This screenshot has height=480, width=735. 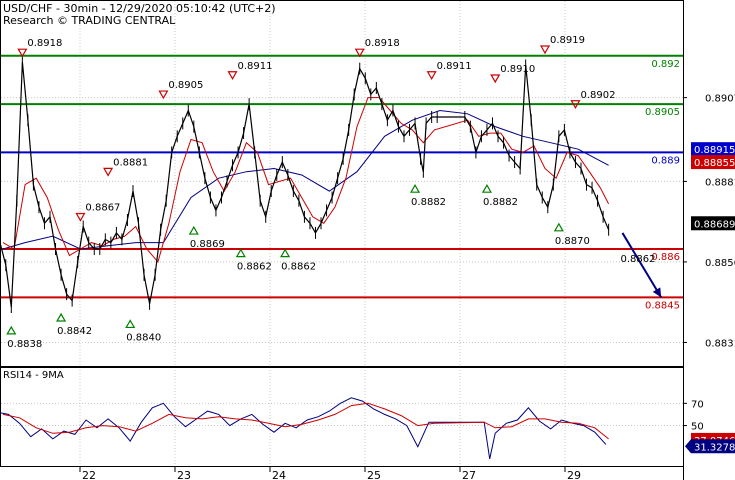 What do you see at coordinates (33, 375) in the screenshot?
I see `rsi-title: RSI14 - 9MA` at bounding box center [33, 375].